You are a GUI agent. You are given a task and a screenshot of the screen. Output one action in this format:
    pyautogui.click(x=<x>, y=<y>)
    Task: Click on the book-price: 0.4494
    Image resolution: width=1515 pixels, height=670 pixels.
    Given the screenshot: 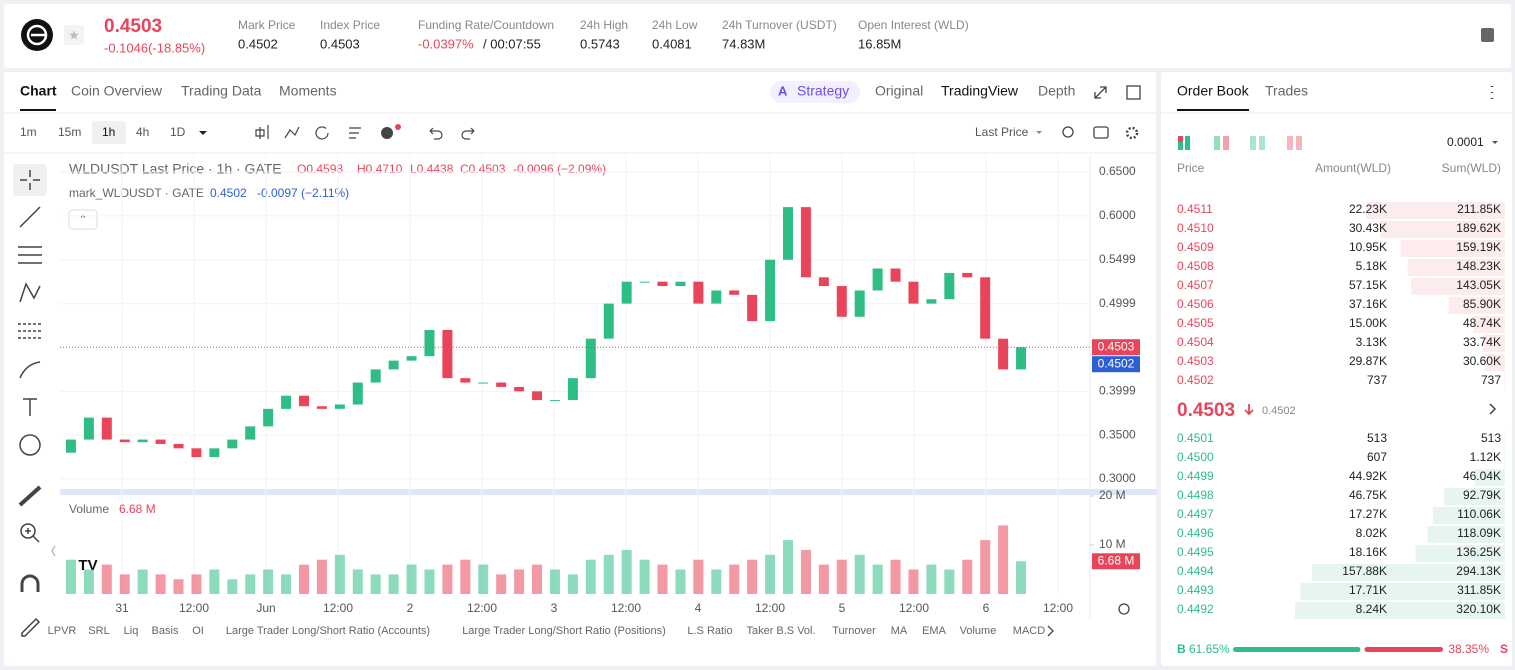 What is the action you would take?
    pyautogui.click(x=1195, y=571)
    